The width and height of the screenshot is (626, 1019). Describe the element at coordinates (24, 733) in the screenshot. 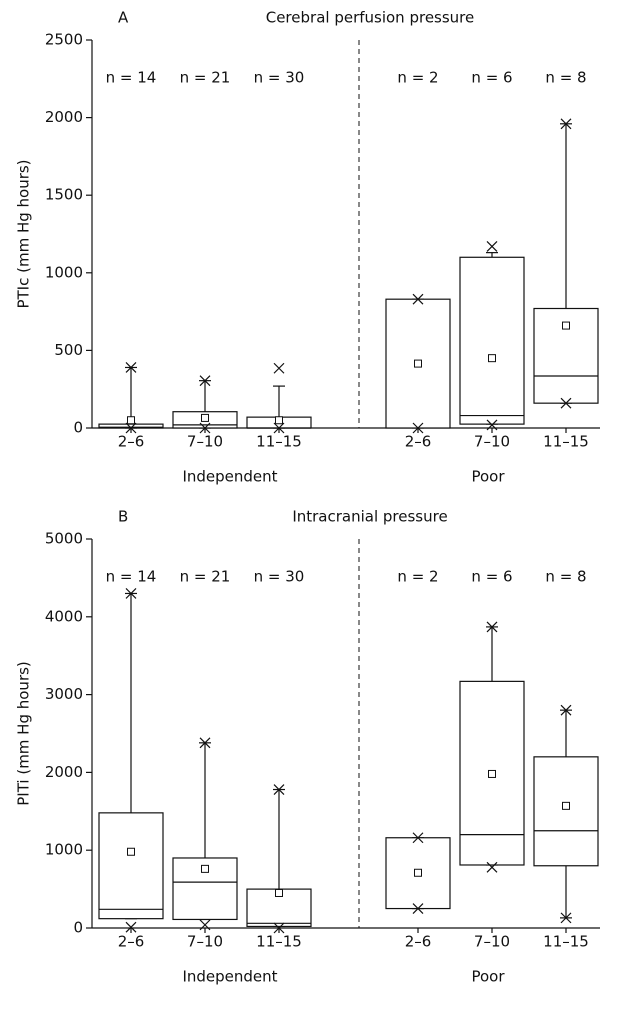

I see `y-axis-label: PITi (mm Hg hours)` at that location.